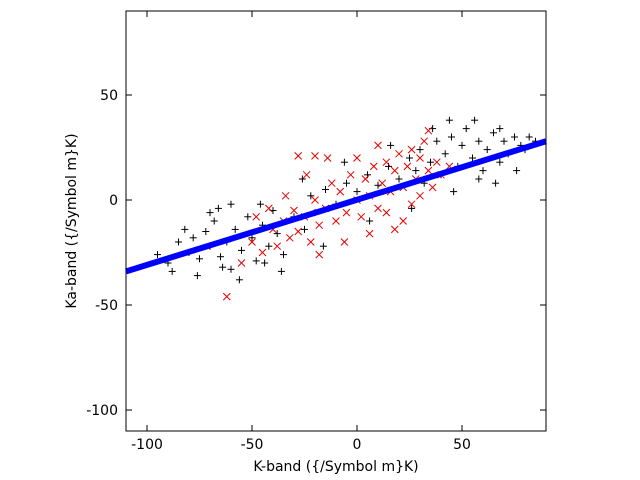 The width and height of the screenshot is (640, 480). What do you see at coordinates (113, 201) in the screenshot?
I see `y-tick-label: 0` at bounding box center [113, 201].